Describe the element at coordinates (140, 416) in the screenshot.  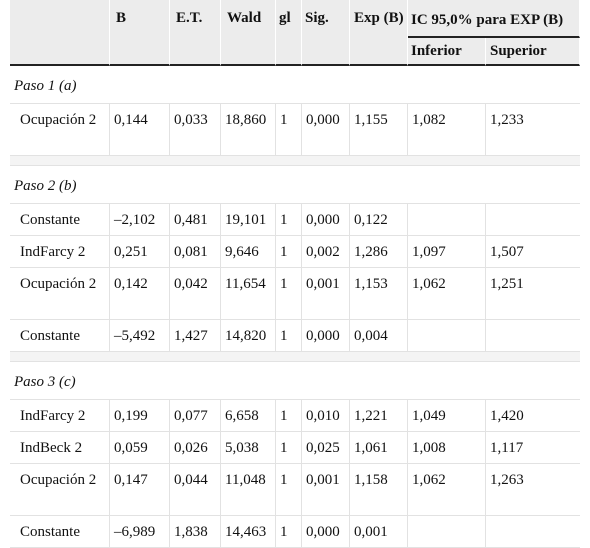
I see `cell-b: 0,199` at that location.